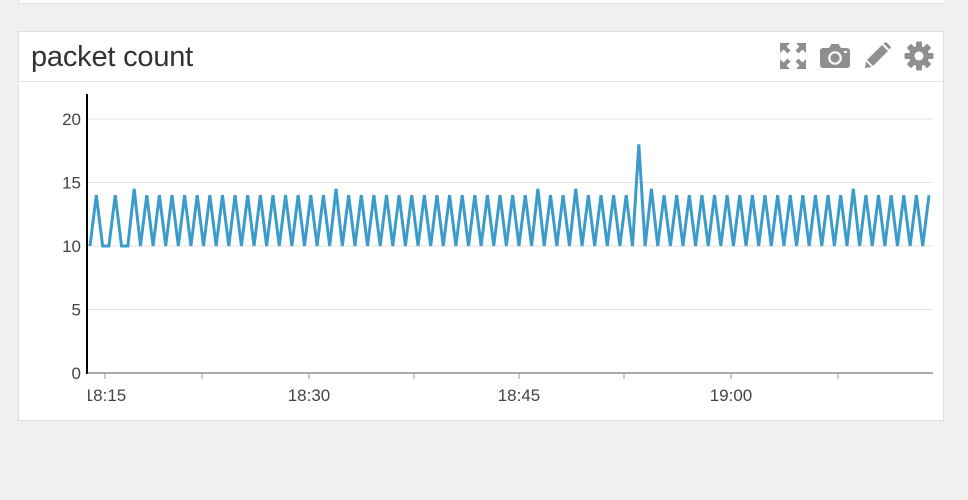 The height and width of the screenshot is (500, 968). I want to click on expand-button, so click(793, 56).